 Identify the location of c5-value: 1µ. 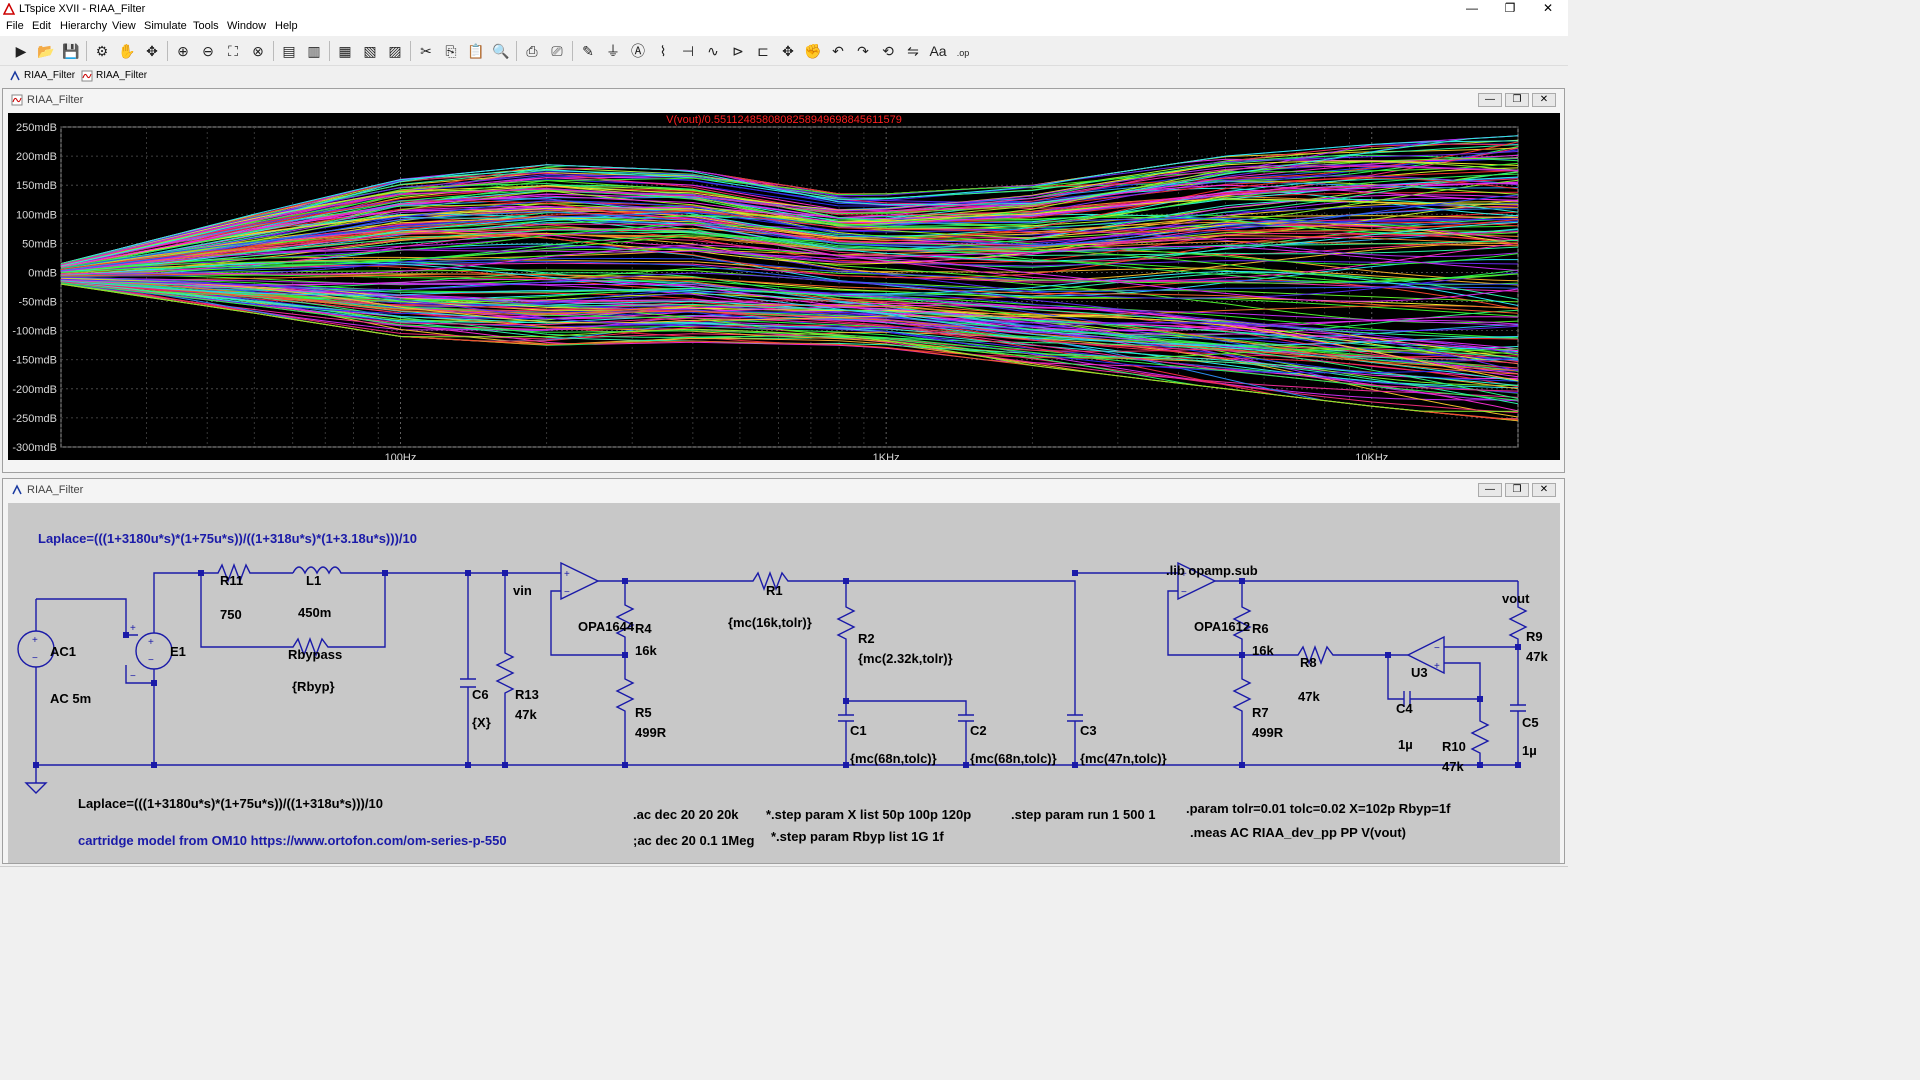
(1529, 750).